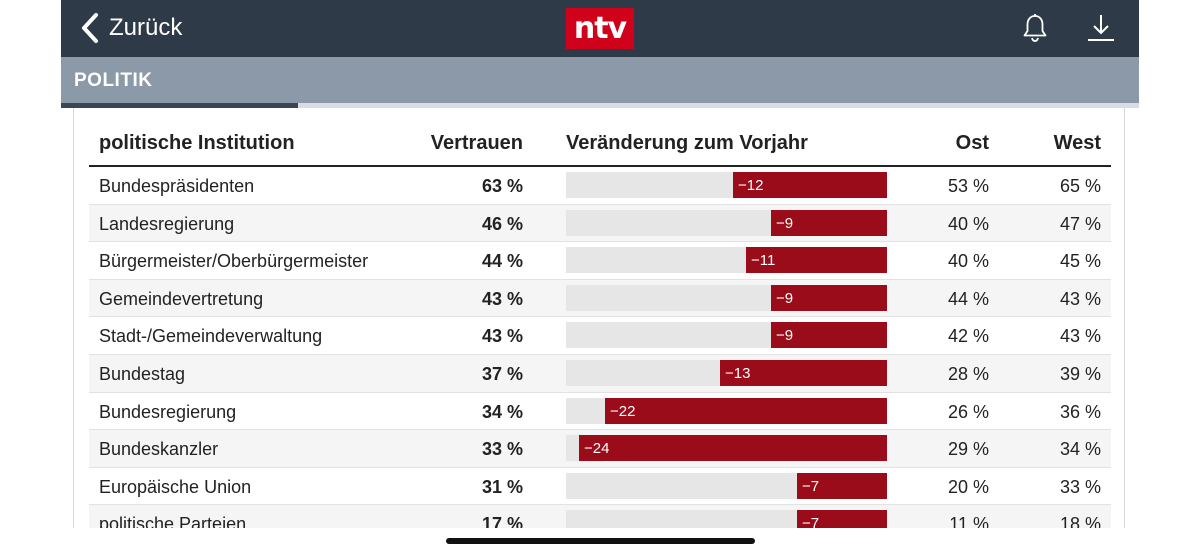 The height and width of the screenshot is (555, 1200). I want to click on table-row: Bundeskanzler 33 % −24 29 % 34 %, so click(600, 449).